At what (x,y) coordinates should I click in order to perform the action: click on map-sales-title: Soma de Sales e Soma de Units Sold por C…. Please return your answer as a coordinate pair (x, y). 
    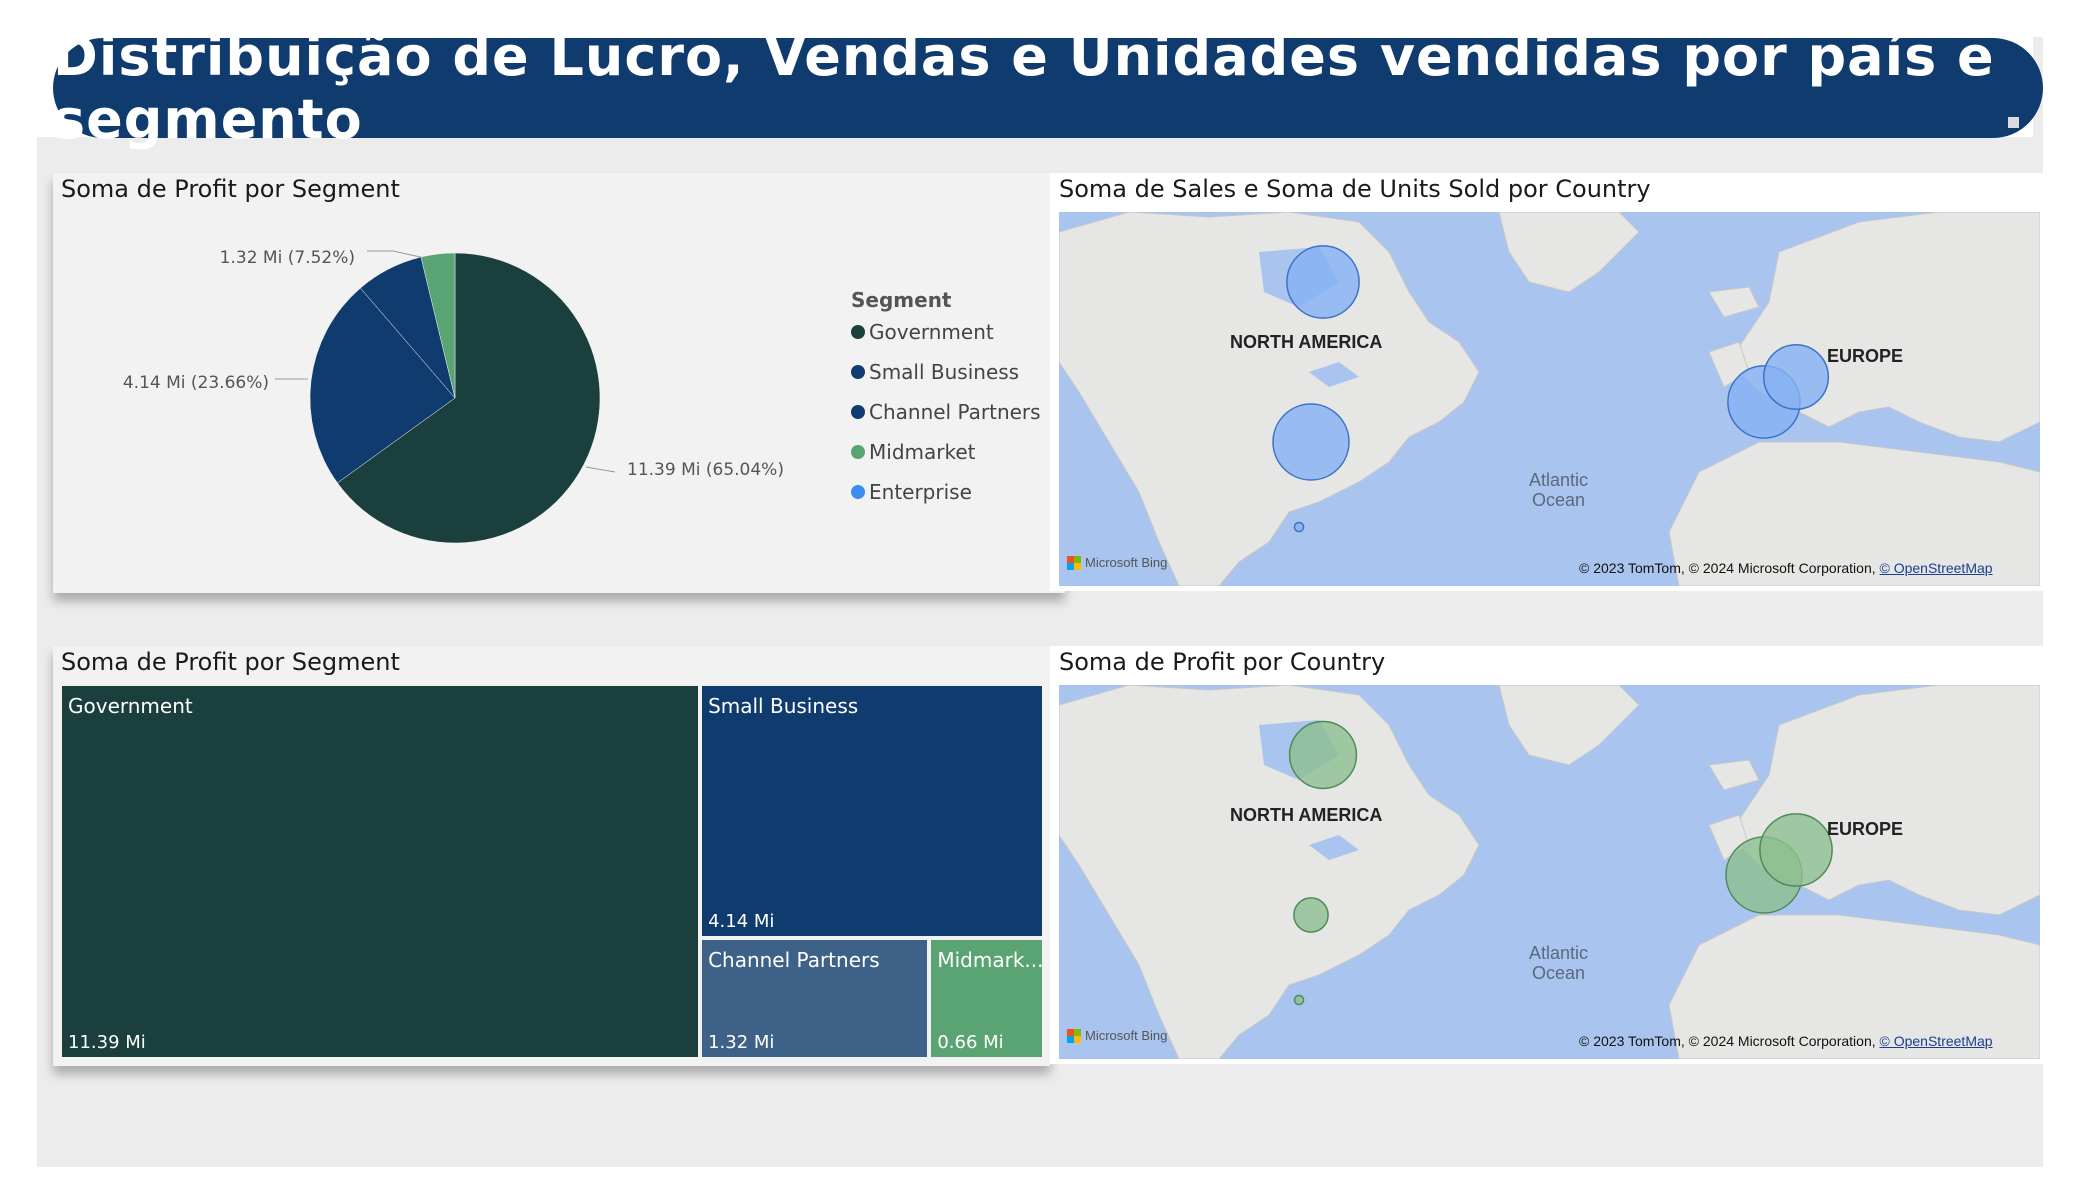
    Looking at the image, I should click on (1355, 189).